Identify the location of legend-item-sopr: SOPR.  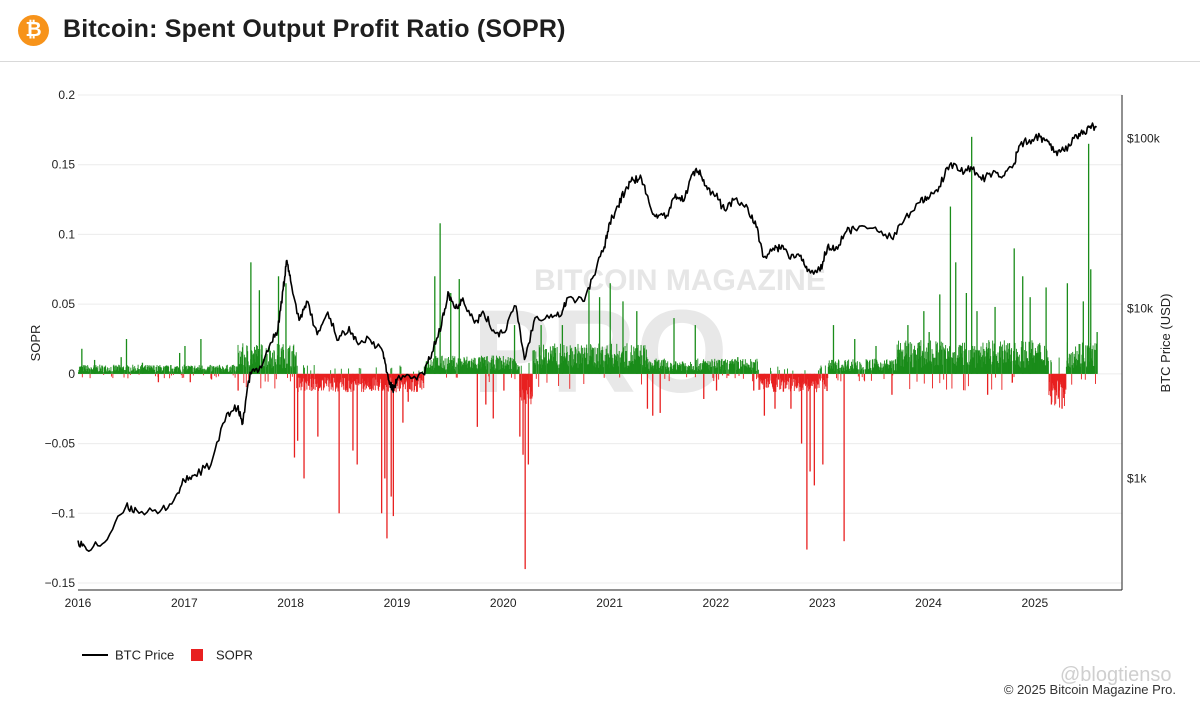
(222, 655).